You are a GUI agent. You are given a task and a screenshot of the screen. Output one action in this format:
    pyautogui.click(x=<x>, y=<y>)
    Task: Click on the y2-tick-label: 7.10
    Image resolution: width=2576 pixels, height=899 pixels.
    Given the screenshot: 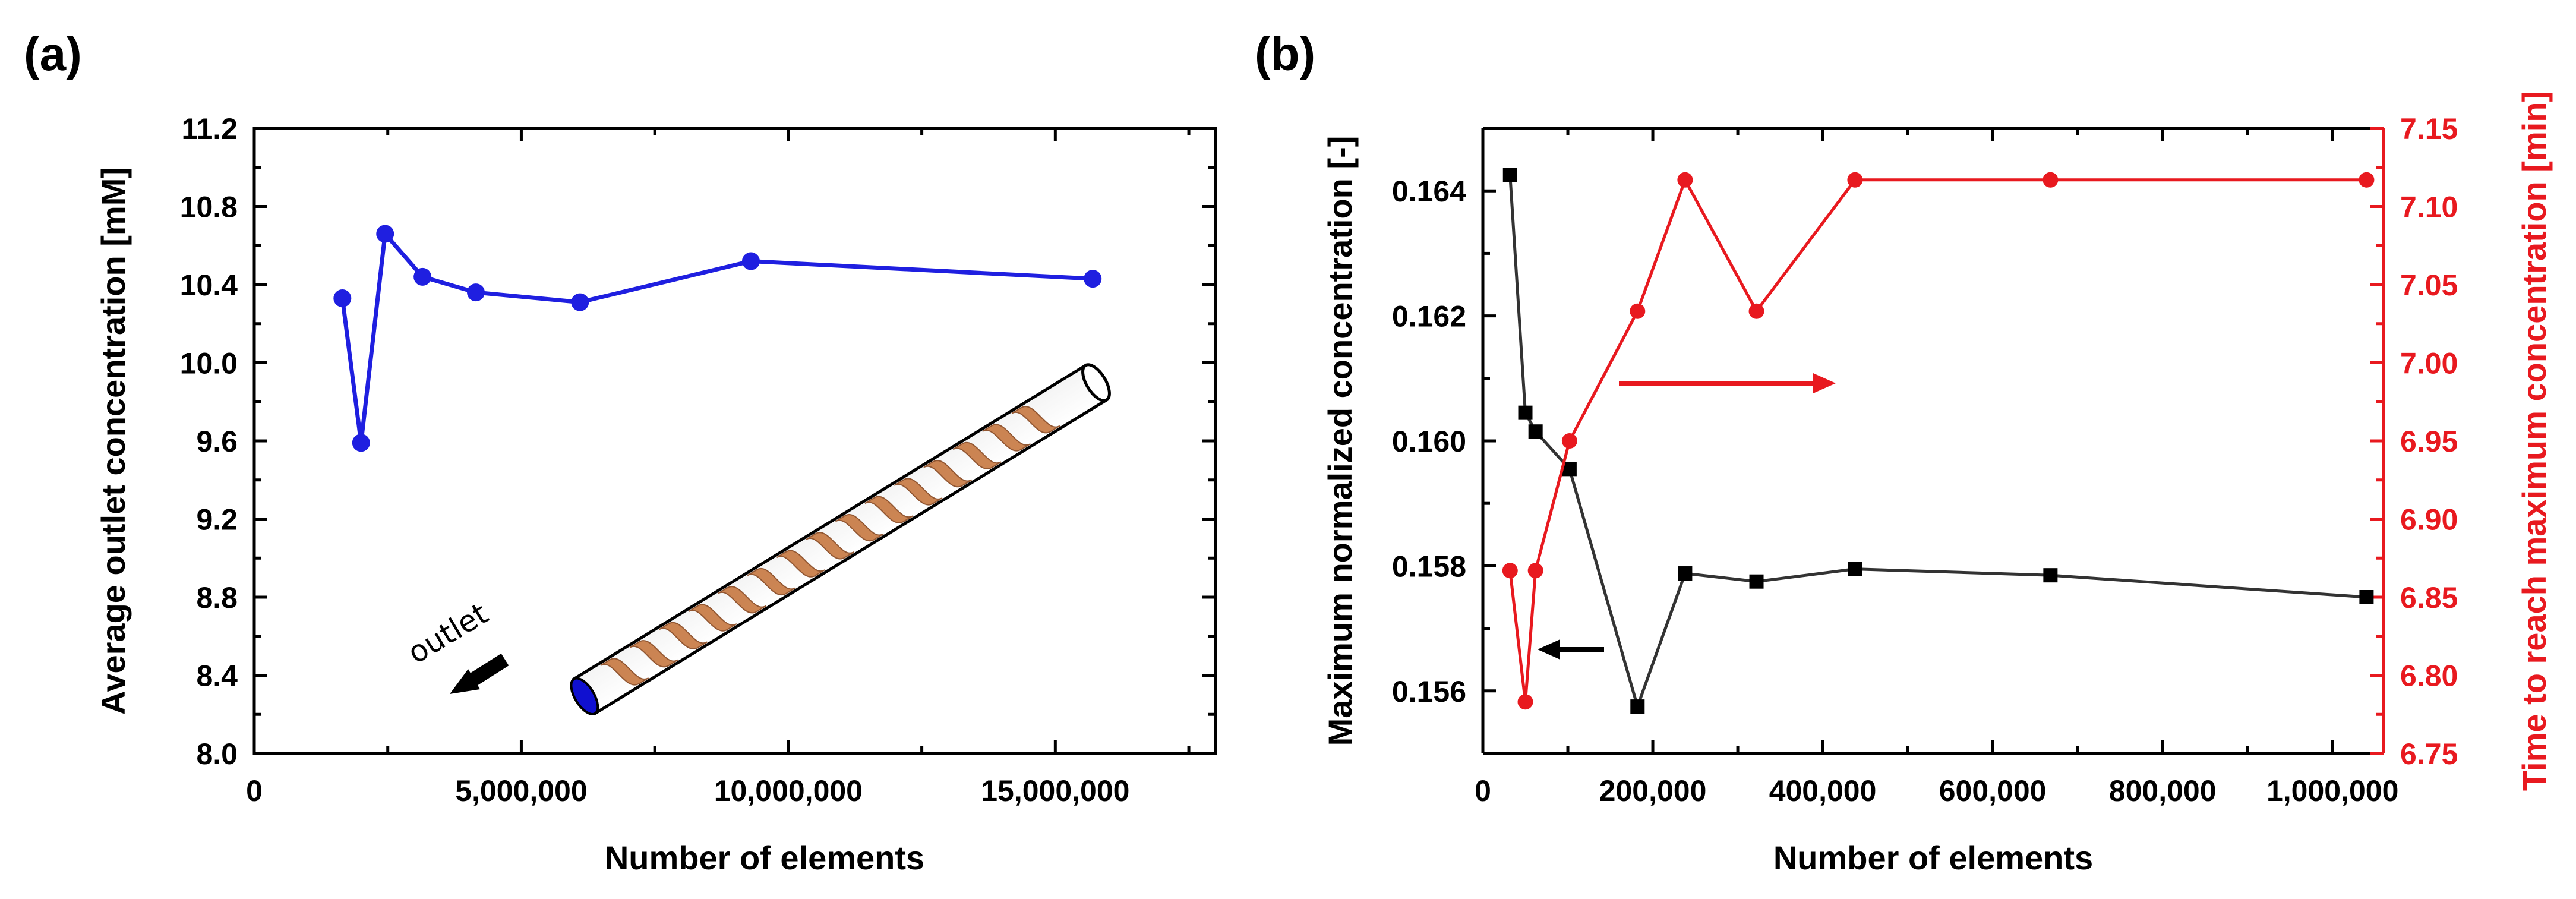 What is the action you would take?
    pyautogui.click(x=2429, y=207)
    